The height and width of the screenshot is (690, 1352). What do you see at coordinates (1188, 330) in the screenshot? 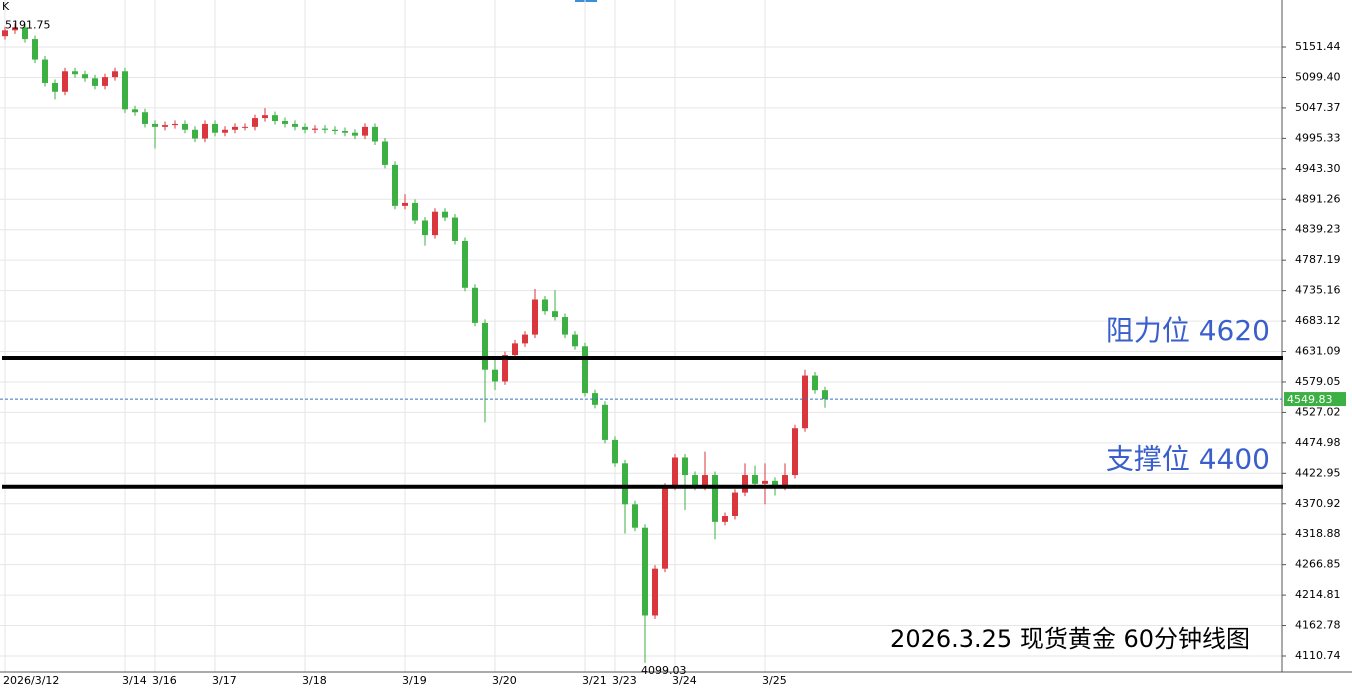
I see `level-label: 阻力位 4620` at bounding box center [1188, 330].